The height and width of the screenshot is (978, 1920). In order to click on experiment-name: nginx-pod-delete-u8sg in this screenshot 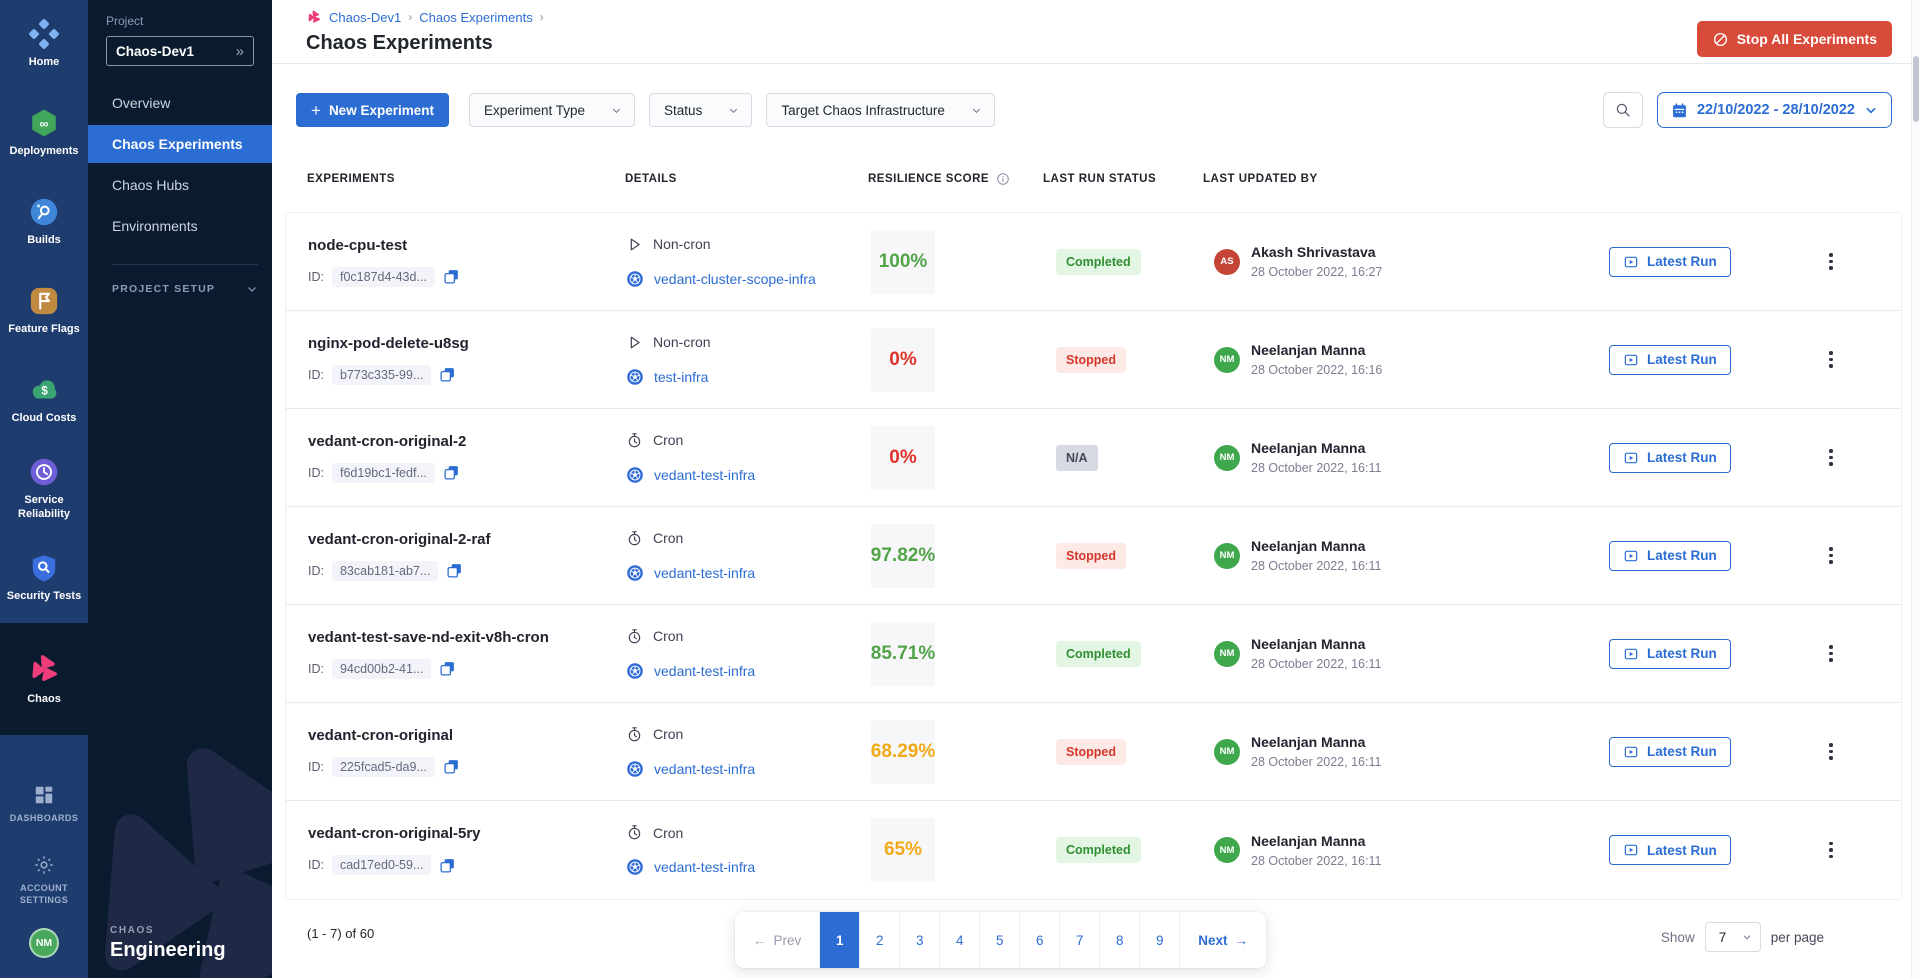, I will do `click(388, 343)`.